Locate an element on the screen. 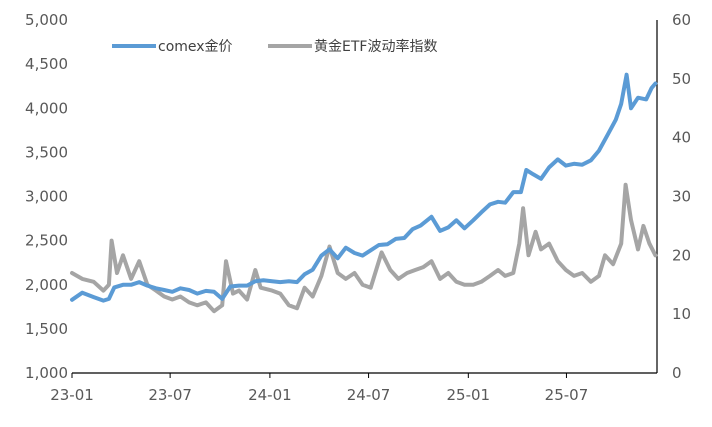 This screenshot has width=712, height=427. y-right-tick-label: 50 is located at coordinates (681, 79).